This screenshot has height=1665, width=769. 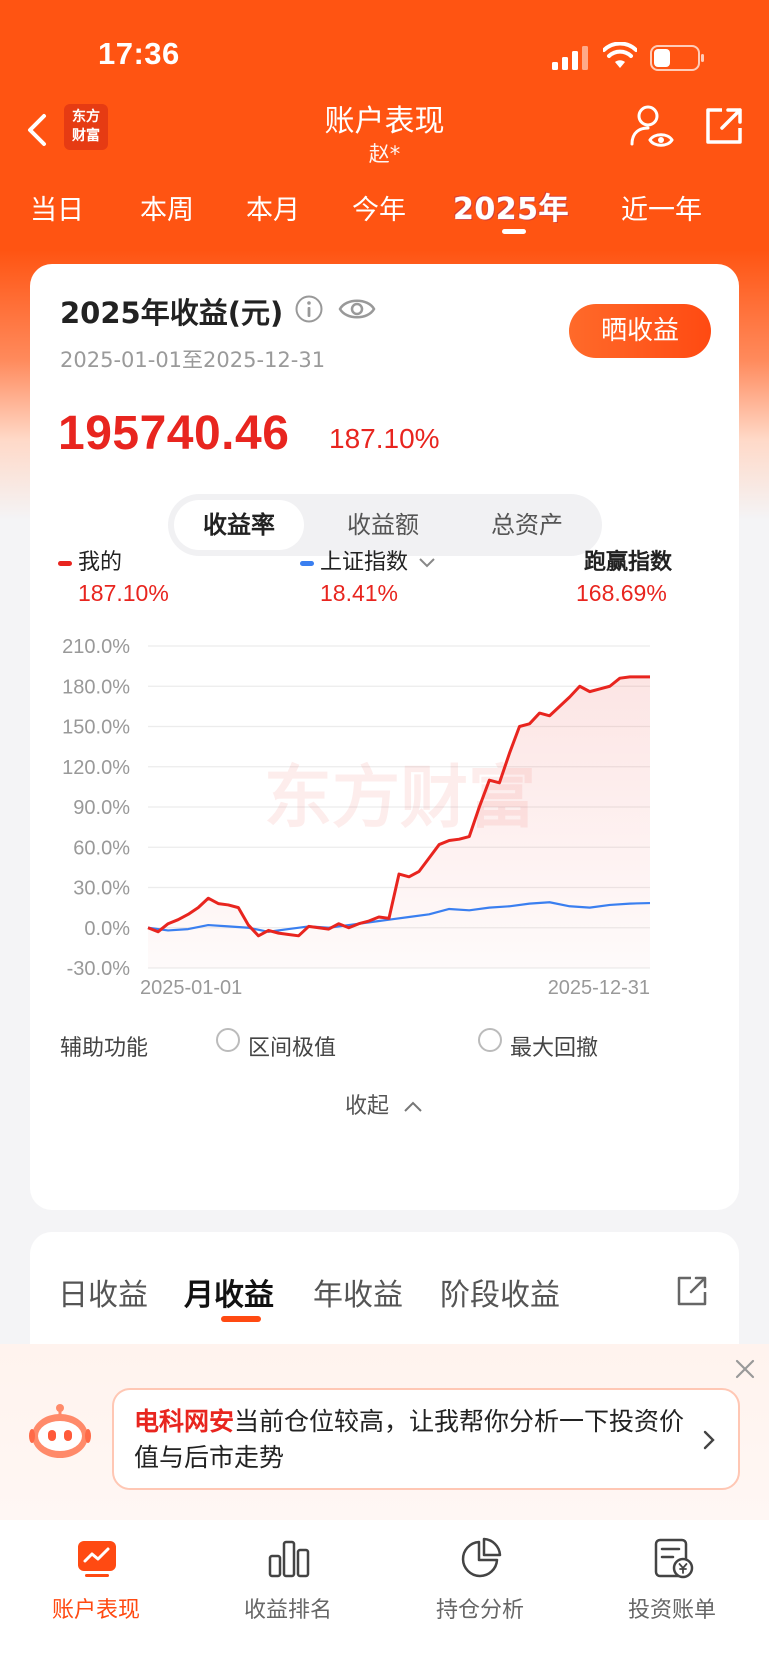 What do you see at coordinates (570, 58) in the screenshot?
I see `signal-icon` at bounding box center [570, 58].